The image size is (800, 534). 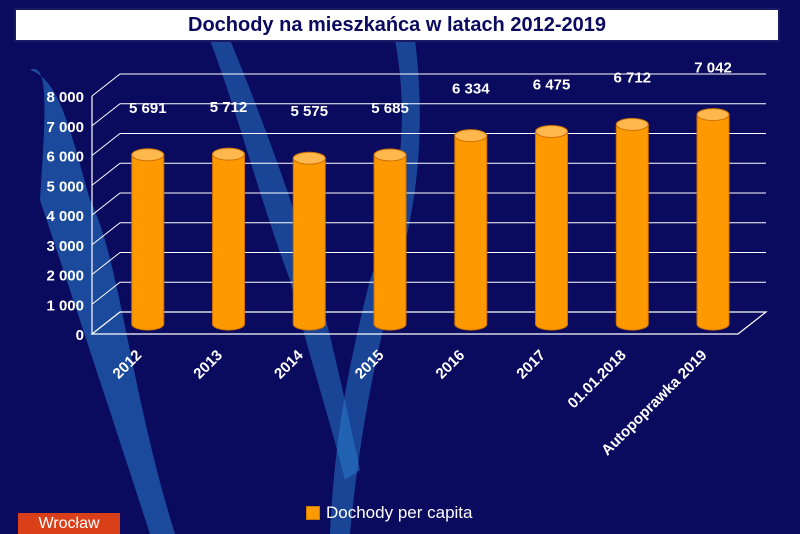 What do you see at coordinates (531, 365) in the screenshot?
I see `x-tick-label: 2017` at bounding box center [531, 365].